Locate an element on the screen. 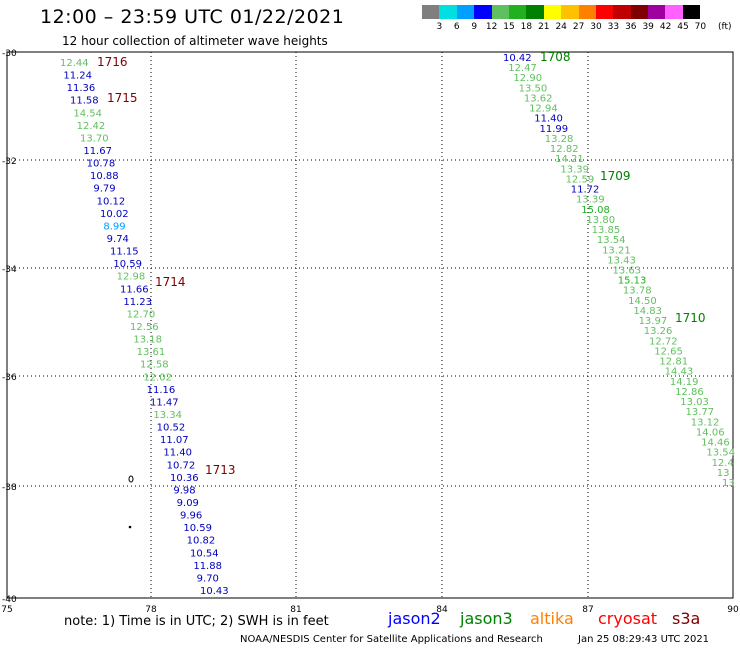 This screenshot has height=650, width=740. swh-value-right-track: 14.21 is located at coordinates (569, 159).